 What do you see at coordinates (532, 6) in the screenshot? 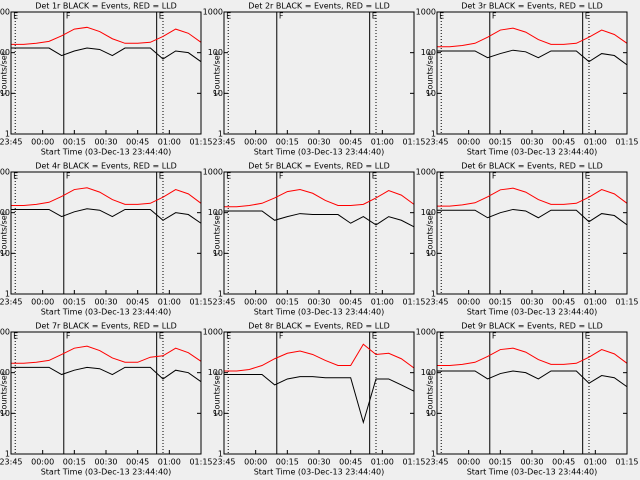
I see `panel-title: Det 3r BLACK = Events, RED = LLD` at bounding box center [532, 6].